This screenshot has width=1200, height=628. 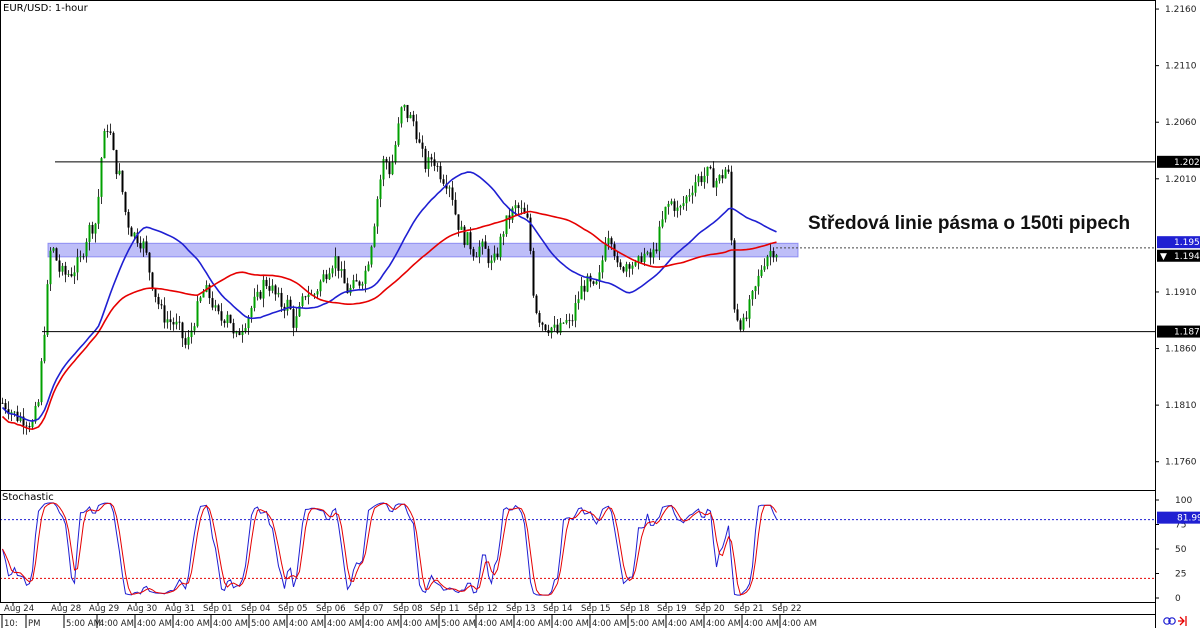 What do you see at coordinates (180, 609) in the screenshot?
I see `date-tick-label: Aug 31` at bounding box center [180, 609].